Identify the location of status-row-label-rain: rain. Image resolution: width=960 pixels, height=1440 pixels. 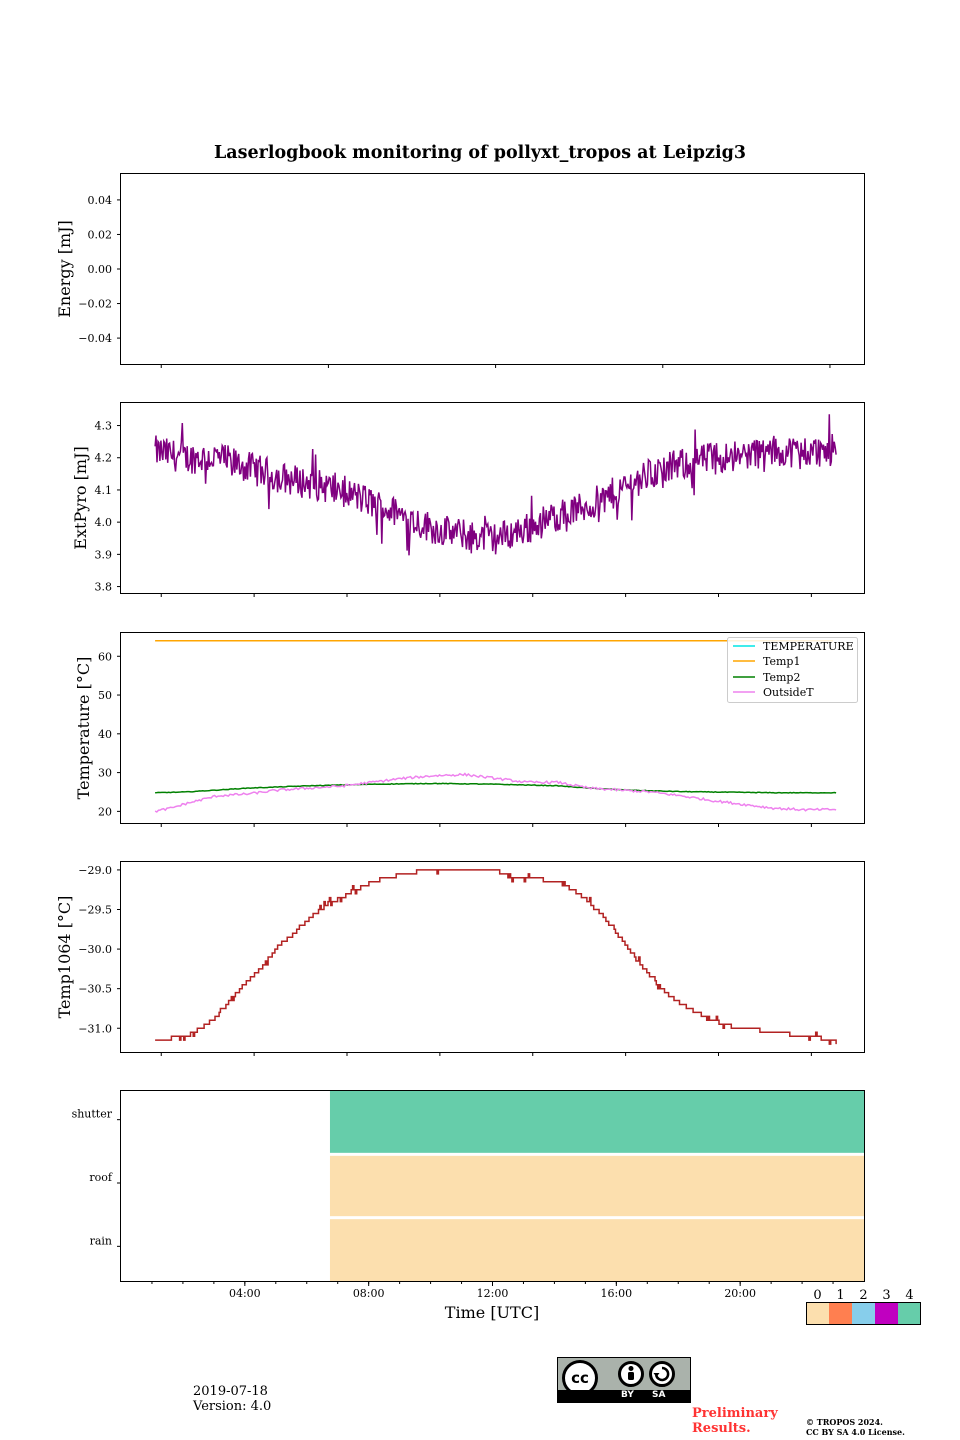
(101, 1240).